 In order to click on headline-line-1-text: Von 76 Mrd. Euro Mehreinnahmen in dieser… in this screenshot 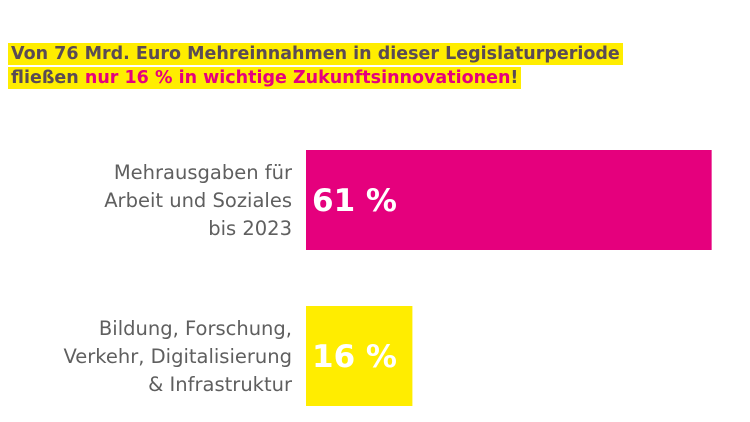, I will do `click(315, 54)`.